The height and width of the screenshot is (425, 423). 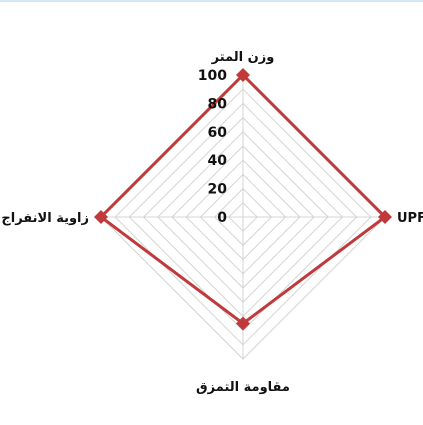 What do you see at coordinates (243, 57) in the screenshot?
I see `axis-label: وزن المتر` at bounding box center [243, 57].